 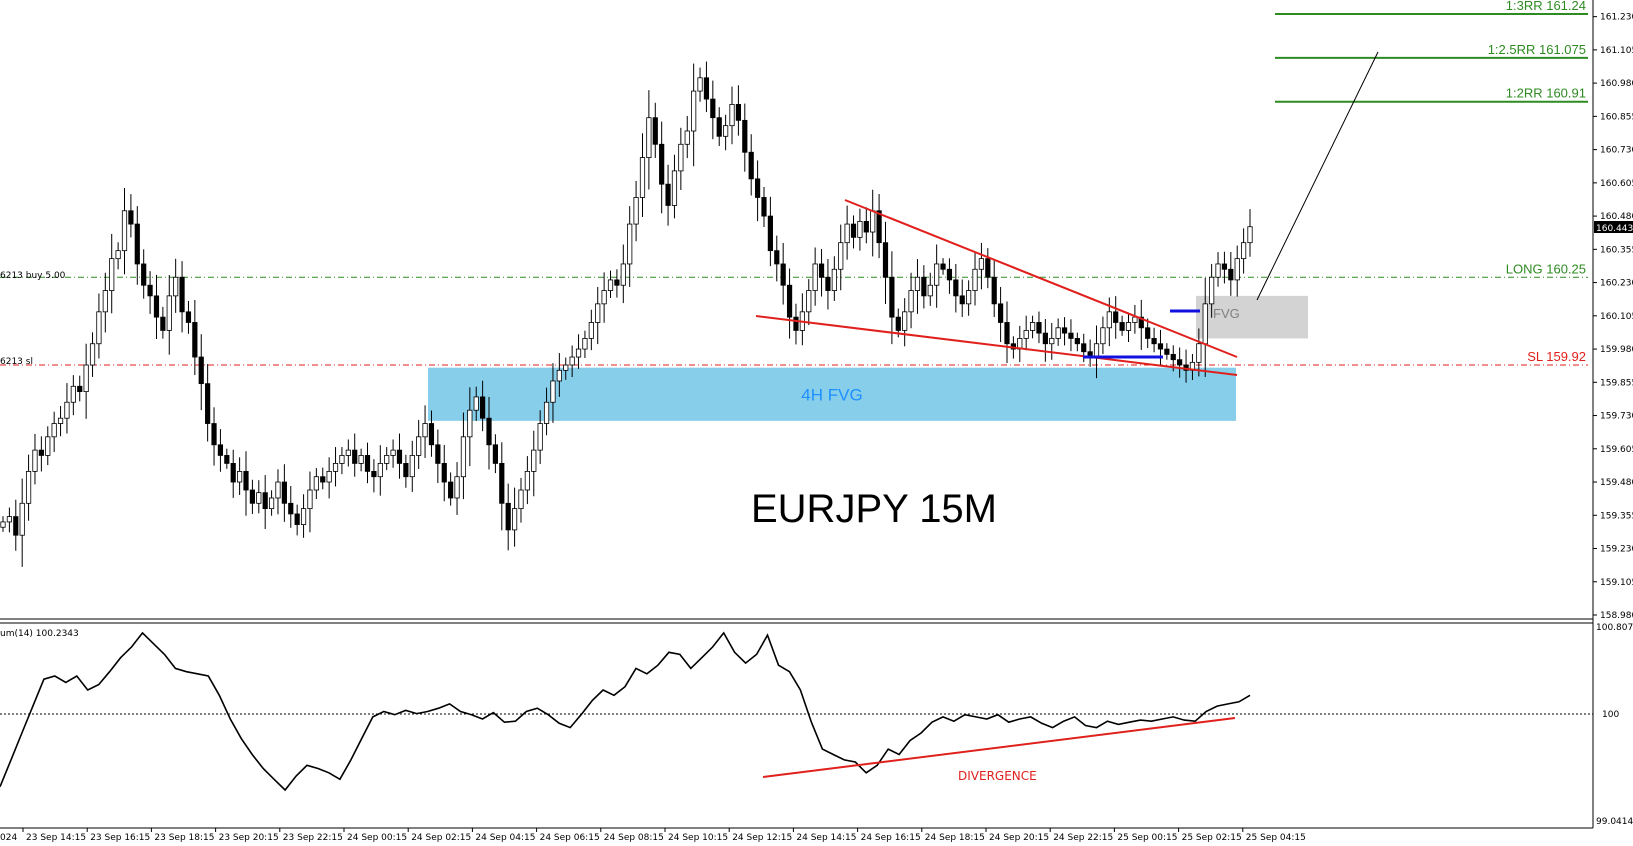 What do you see at coordinates (1317, 176) in the screenshot?
I see `projection-line` at bounding box center [1317, 176].